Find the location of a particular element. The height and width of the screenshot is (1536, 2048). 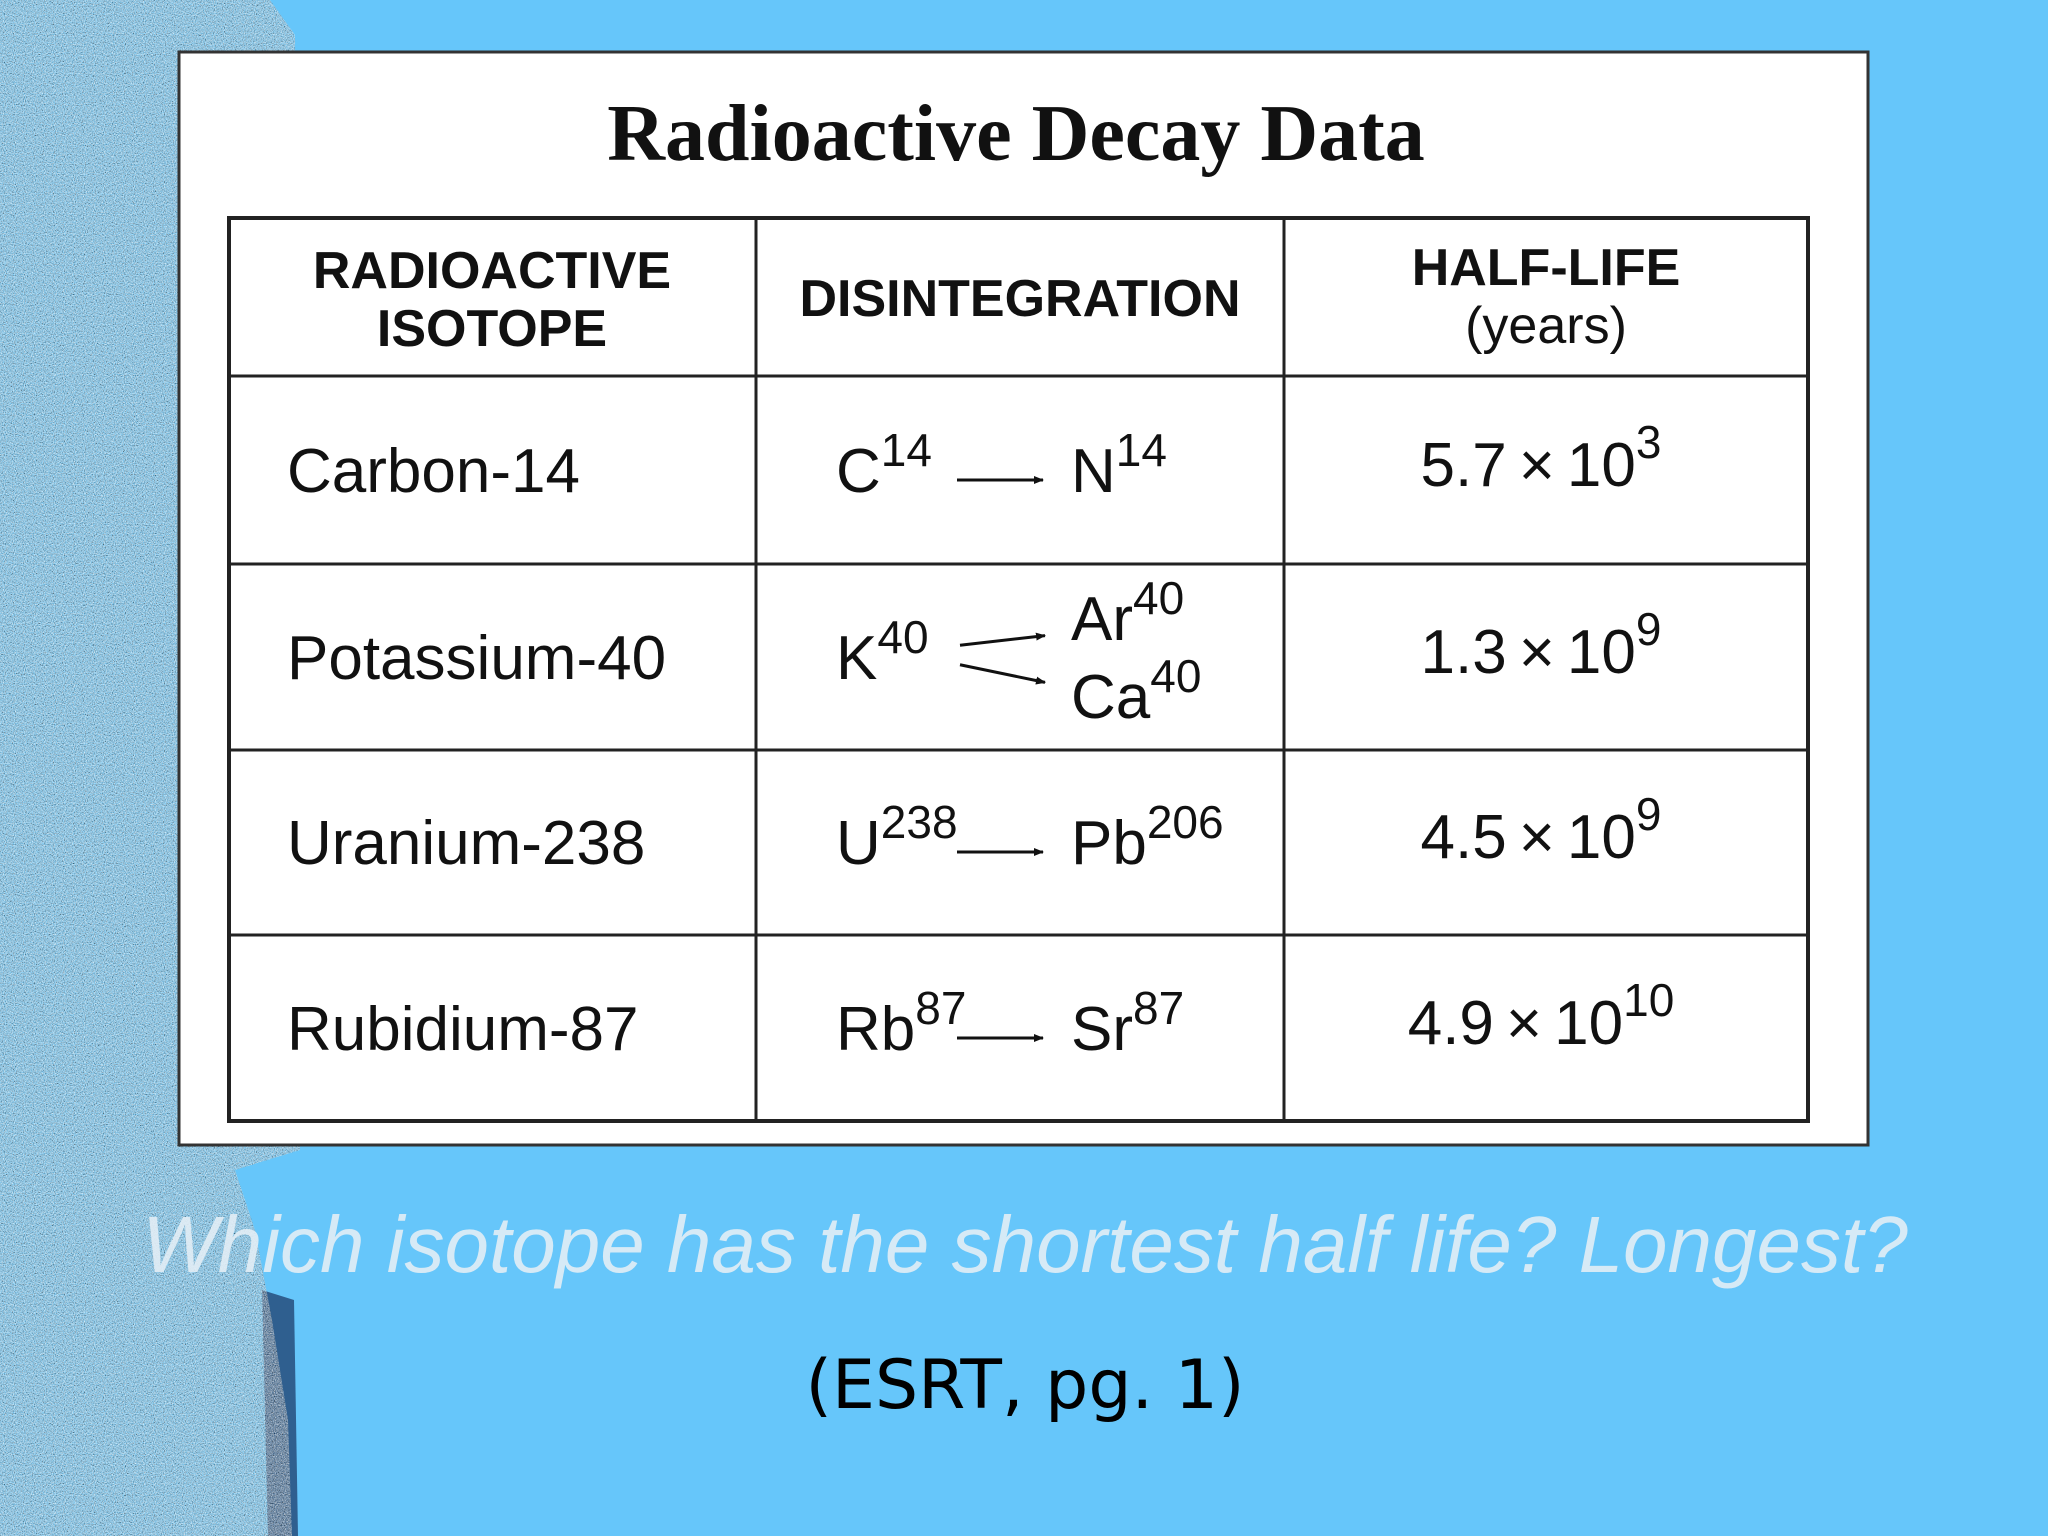

nuclide: K40 is located at coordinates (882, 652).